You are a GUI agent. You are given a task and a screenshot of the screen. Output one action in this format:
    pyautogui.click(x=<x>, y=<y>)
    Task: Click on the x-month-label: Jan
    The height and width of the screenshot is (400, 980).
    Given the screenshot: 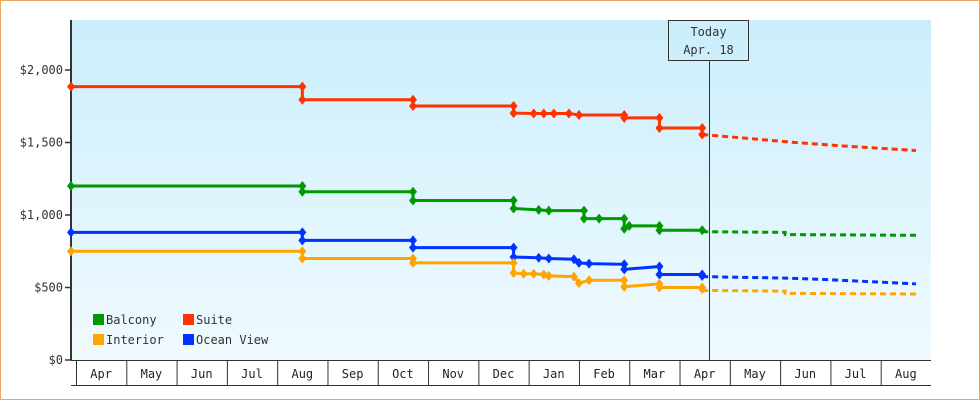 What is the action you would take?
    pyautogui.click(x=554, y=374)
    